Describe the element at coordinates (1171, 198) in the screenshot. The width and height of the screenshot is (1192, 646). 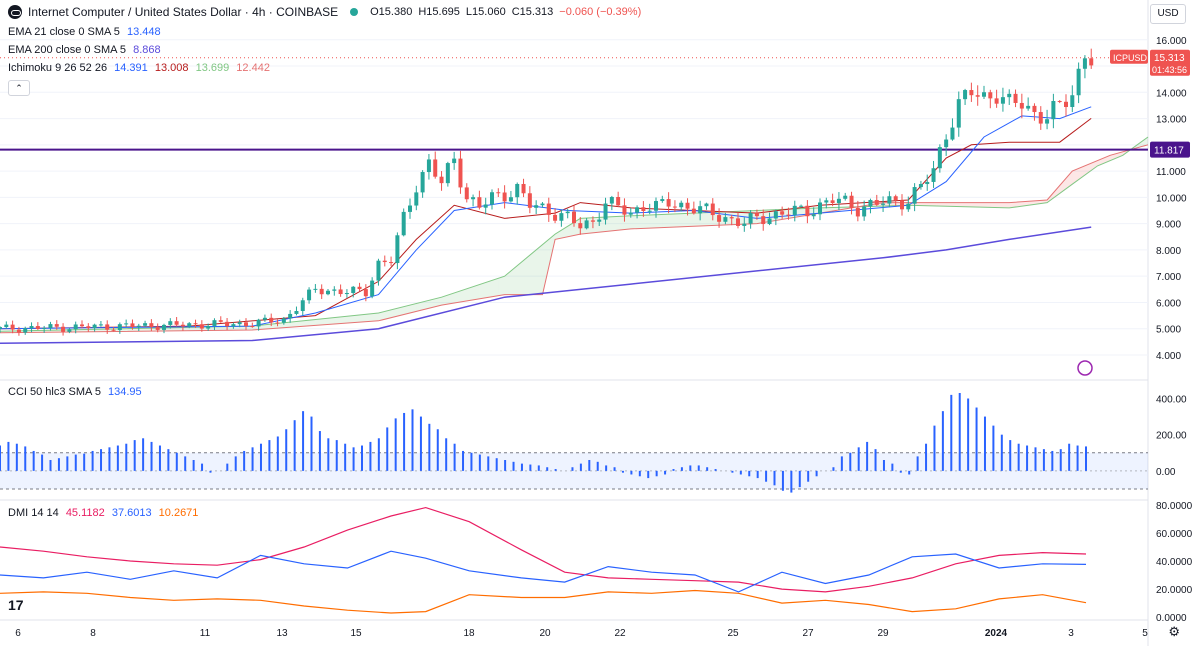
I see `price-tick-label: 10.000` at that location.